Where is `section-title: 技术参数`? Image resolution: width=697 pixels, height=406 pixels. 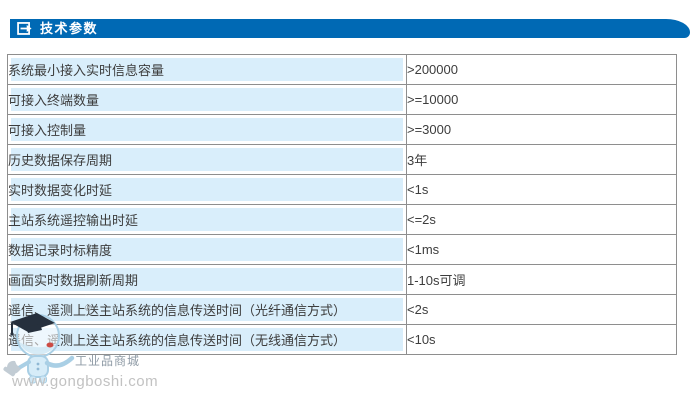
section-title: 技术参数 is located at coordinates (69, 28).